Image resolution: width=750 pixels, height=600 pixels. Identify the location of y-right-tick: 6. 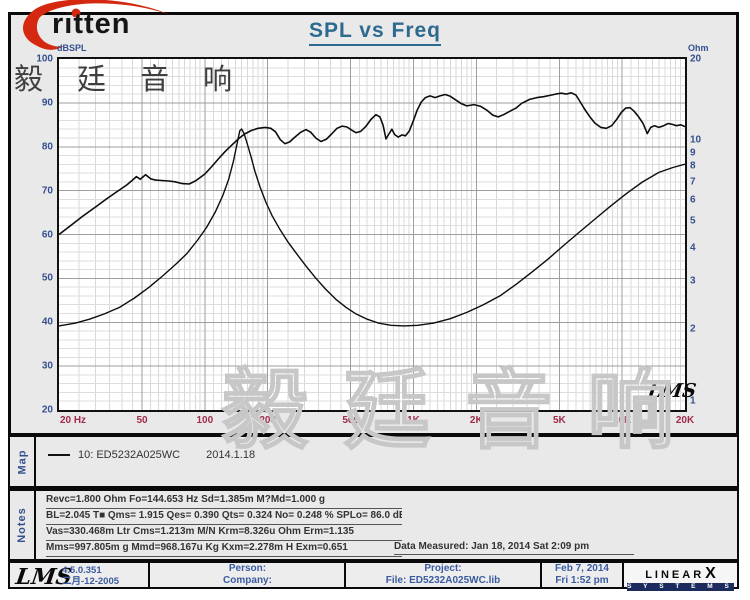
(693, 200).